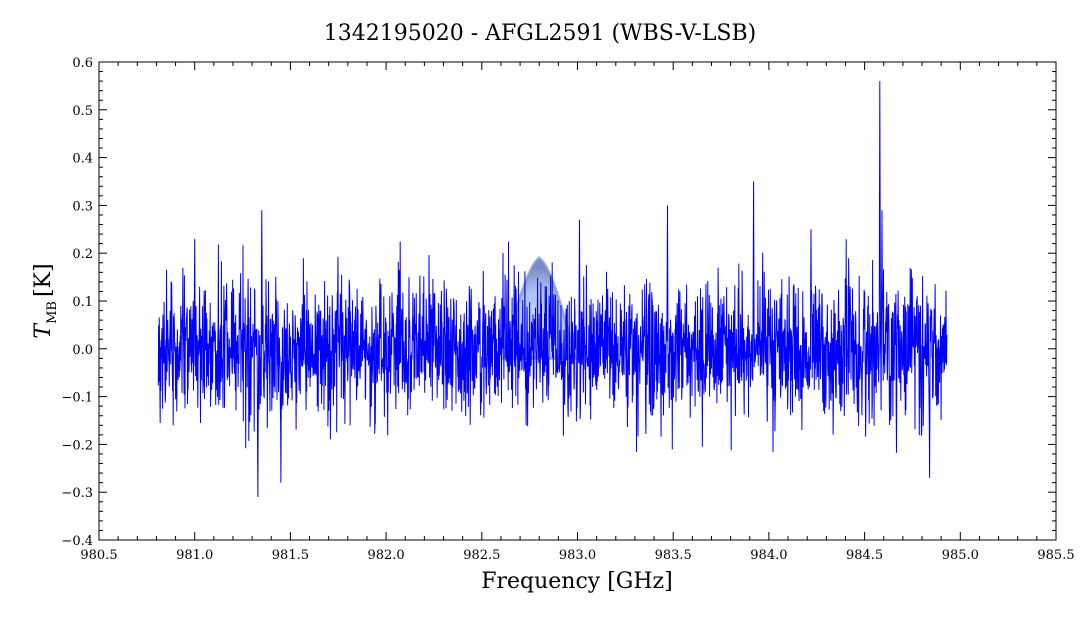  I want to click on y-tick-label: 0.4, so click(82, 159).